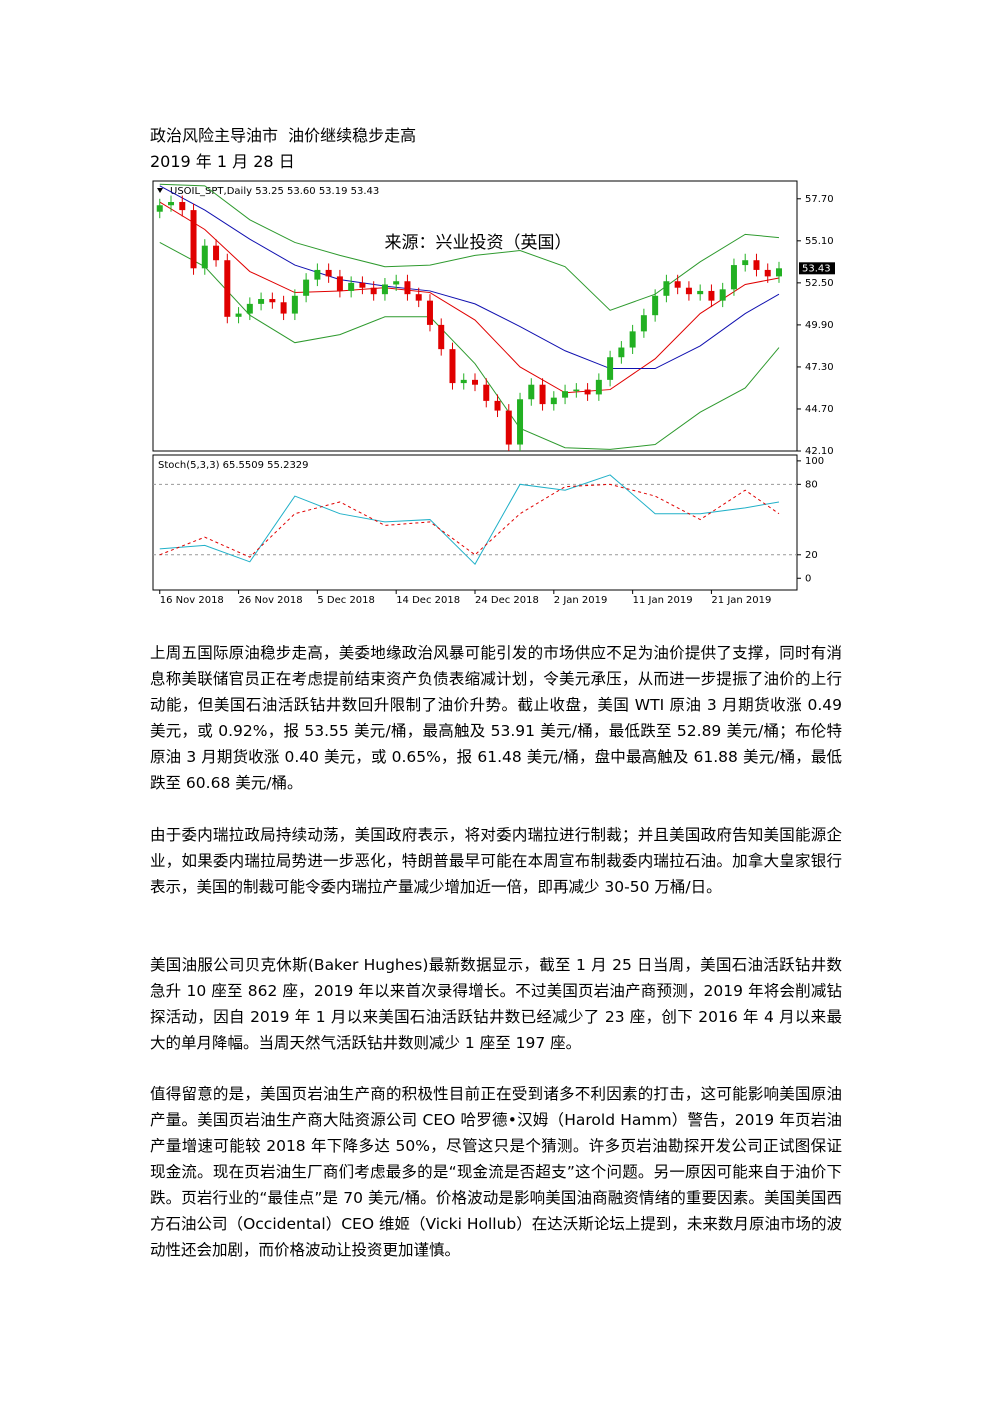 Image resolution: width=992 pixels, height=1403 pixels. I want to click on price-label: 53.43, so click(816, 268).